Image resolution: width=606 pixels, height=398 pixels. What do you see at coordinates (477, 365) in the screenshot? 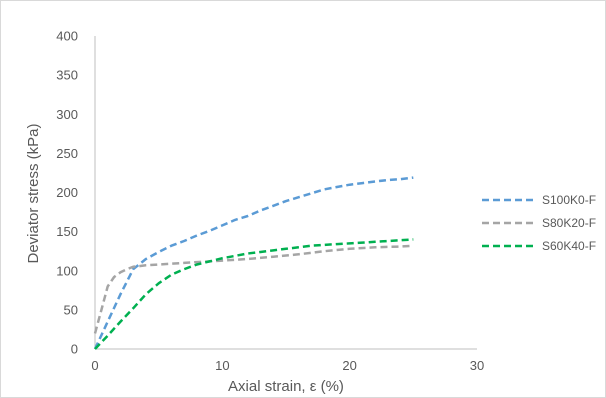
I see `x-tick-label: 30` at bounding box center [477, 365].